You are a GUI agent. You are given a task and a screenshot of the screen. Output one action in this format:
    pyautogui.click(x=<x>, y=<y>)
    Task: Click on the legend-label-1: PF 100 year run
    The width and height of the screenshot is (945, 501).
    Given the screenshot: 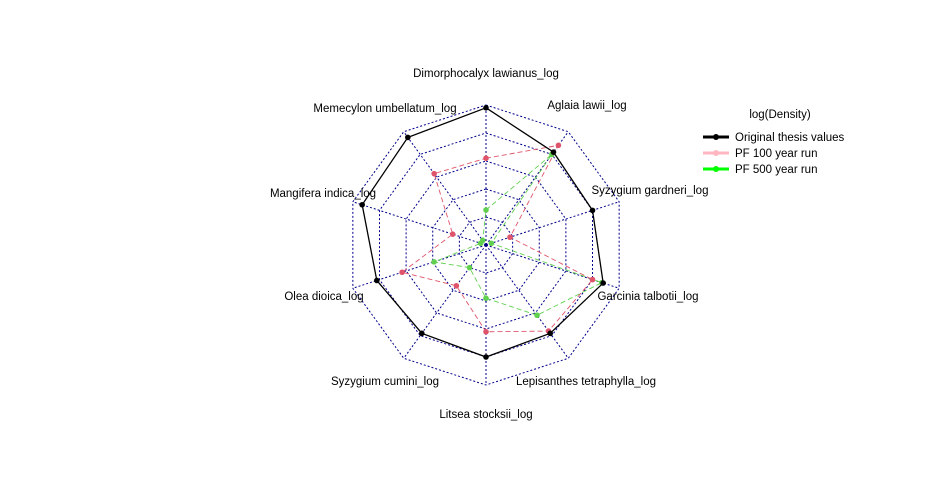 What is the action you would take?
    pyautogui.click(x=776, y=154)
    